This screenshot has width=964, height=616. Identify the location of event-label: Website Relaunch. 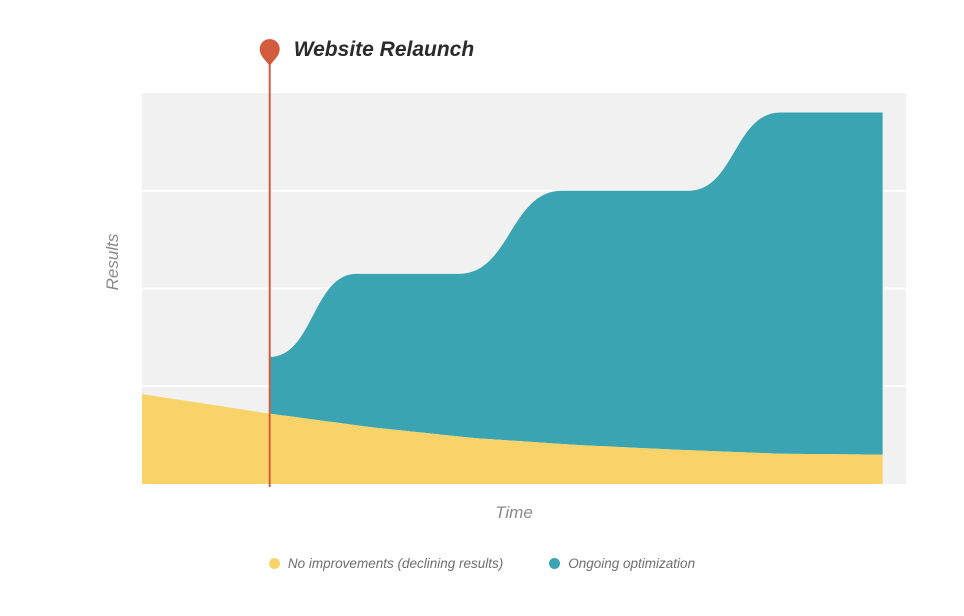
(384, 49).